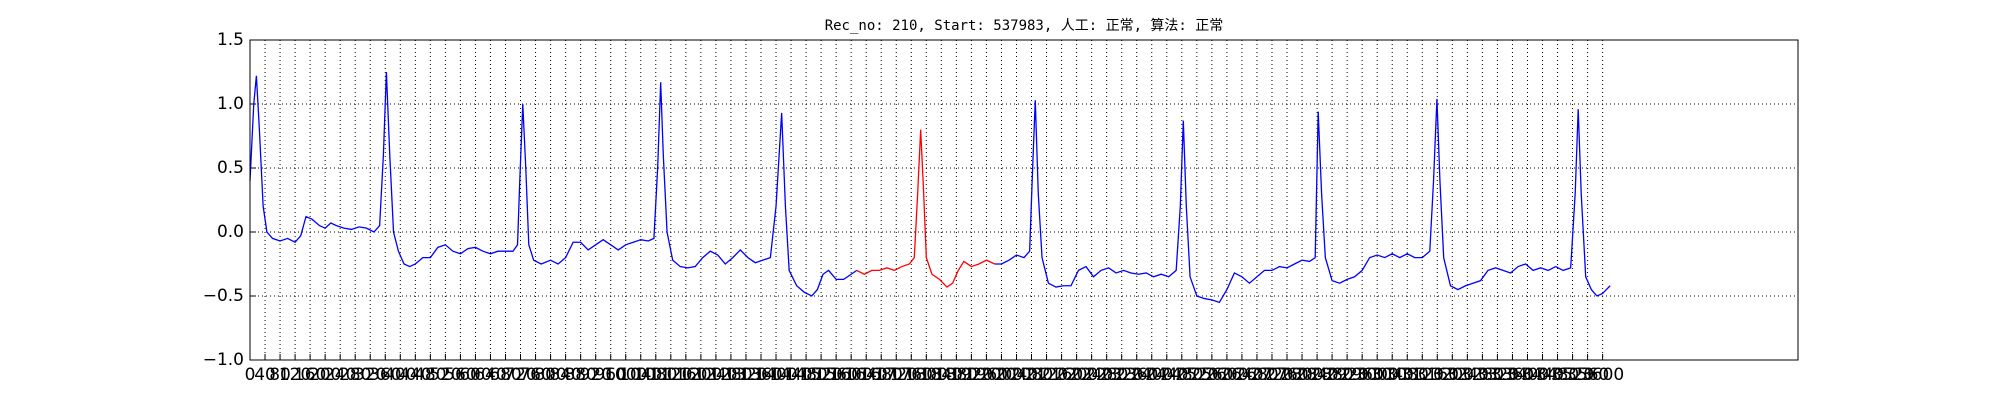 The height and width of the screenshot is (400, 2000). Describe the element at coordinates (265, 375) in the screenshot. I see `x-tick-label: 40` at that location.